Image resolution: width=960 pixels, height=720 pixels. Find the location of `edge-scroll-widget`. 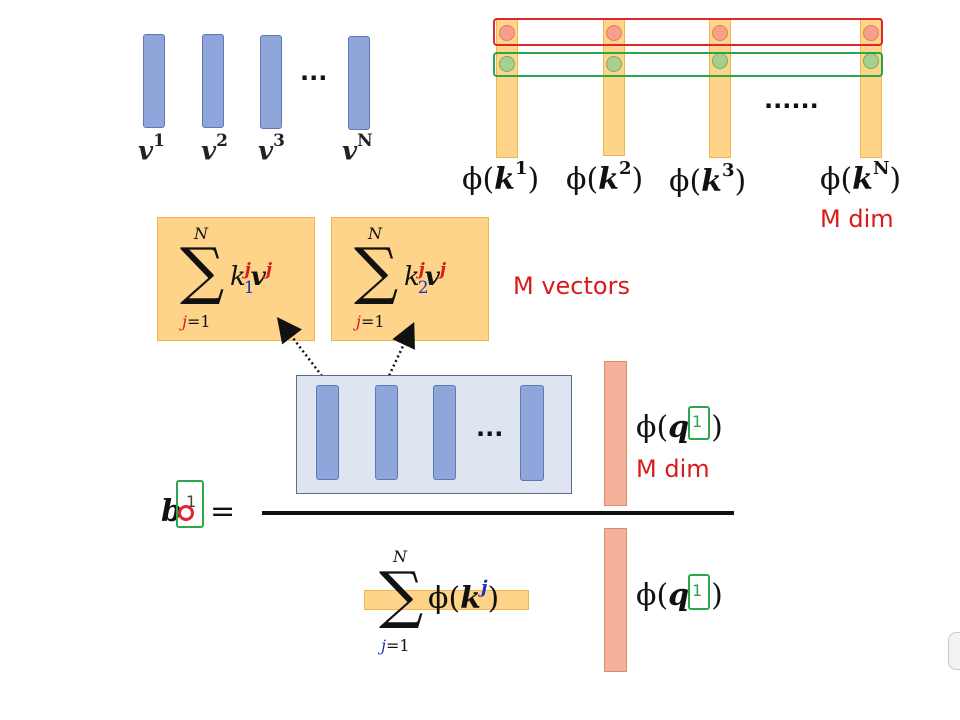

edge-scroll-widget is located at coordinates (954, 651).